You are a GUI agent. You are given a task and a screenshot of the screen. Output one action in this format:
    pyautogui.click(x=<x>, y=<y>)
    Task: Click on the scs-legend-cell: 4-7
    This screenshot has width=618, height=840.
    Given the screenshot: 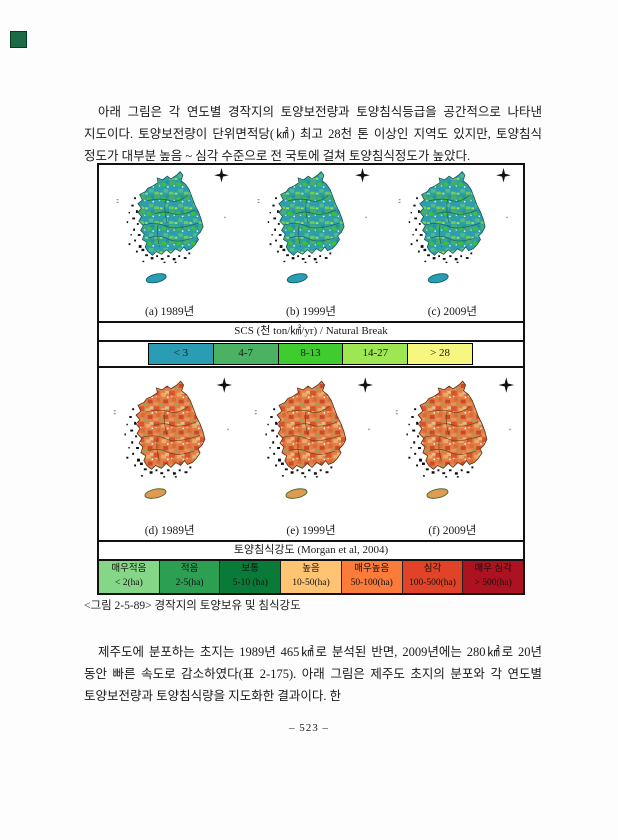 What is the action you would take?
    pyautogui.click(x=245, y=354)
    